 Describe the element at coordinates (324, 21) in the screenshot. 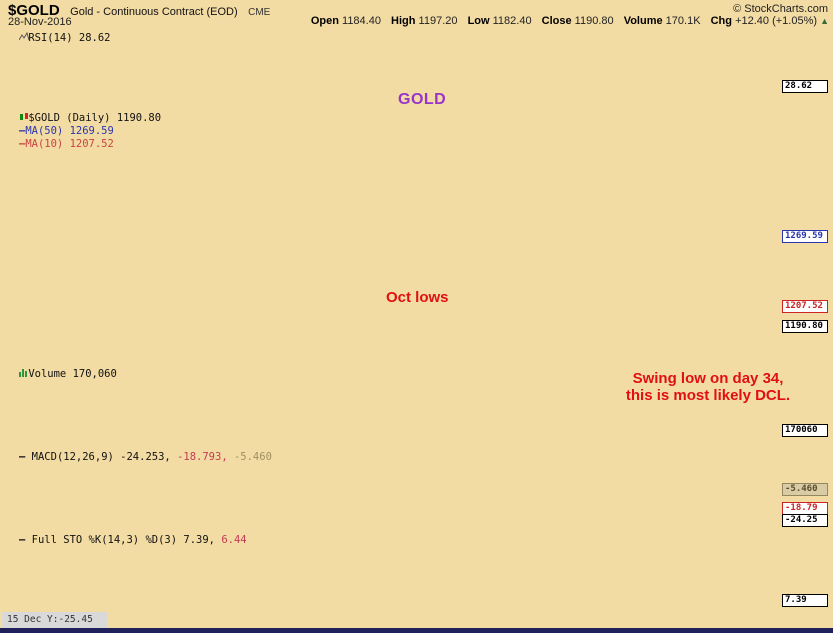

I see `open-label: Open` at that location.